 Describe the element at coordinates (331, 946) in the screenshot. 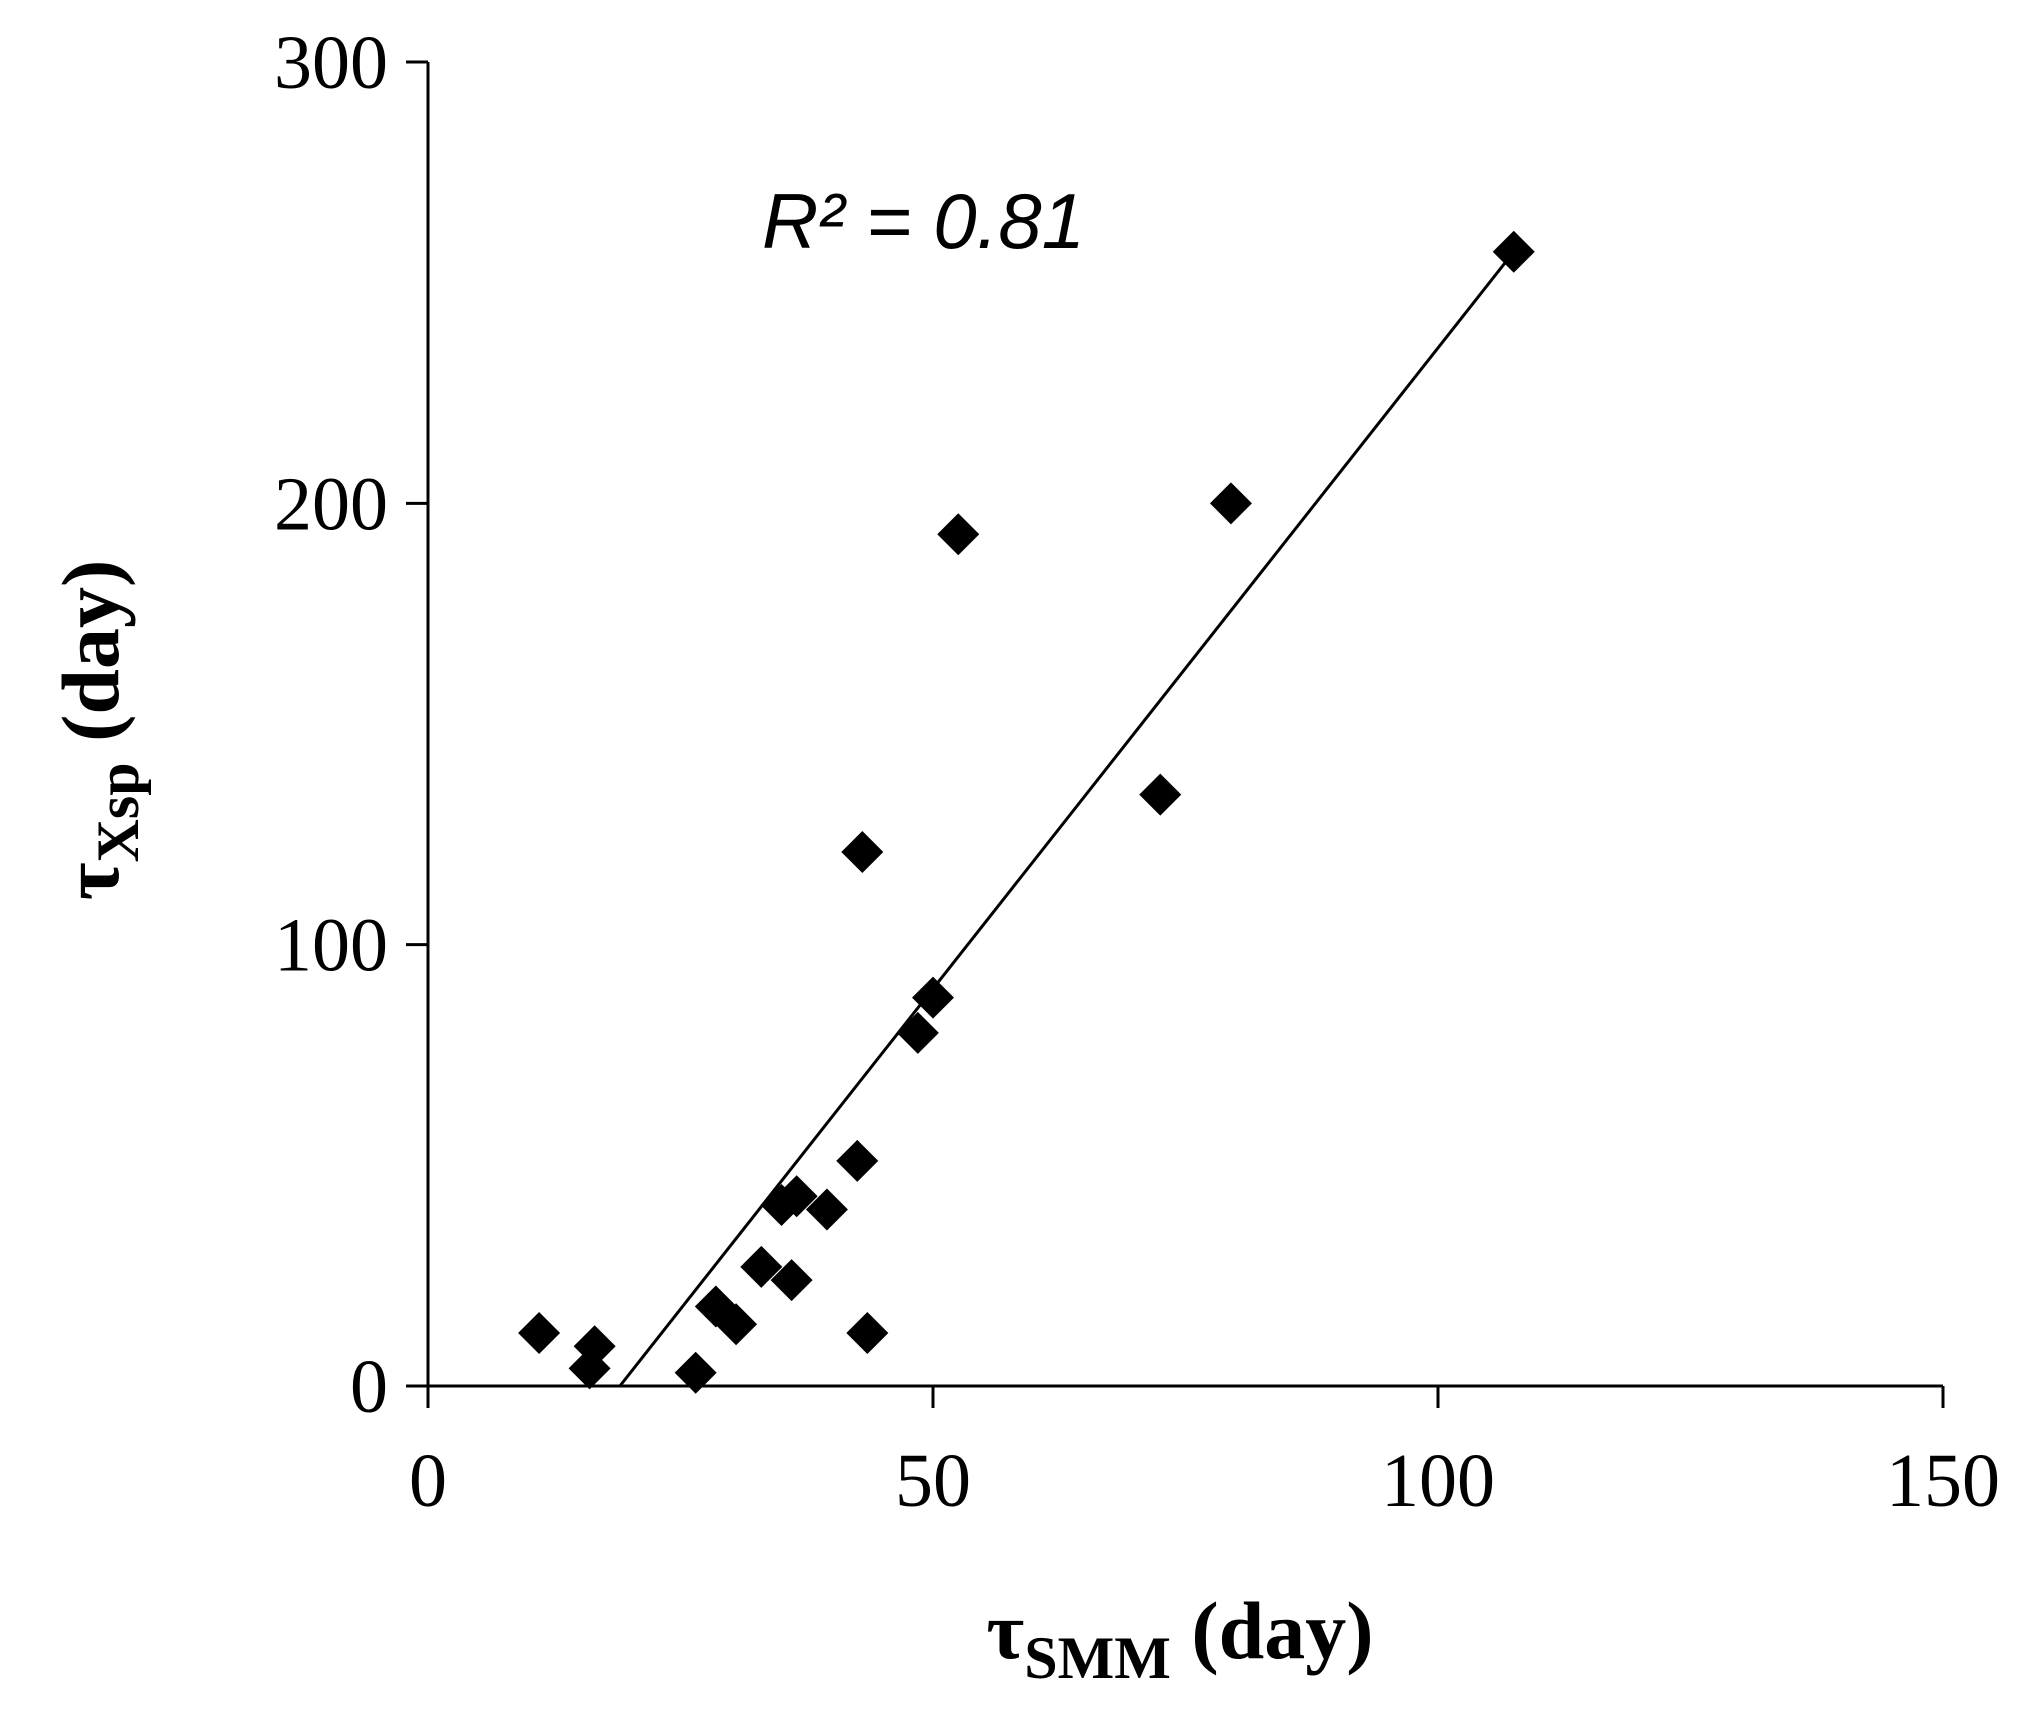

I see `y-tick-label: 100` at that location.